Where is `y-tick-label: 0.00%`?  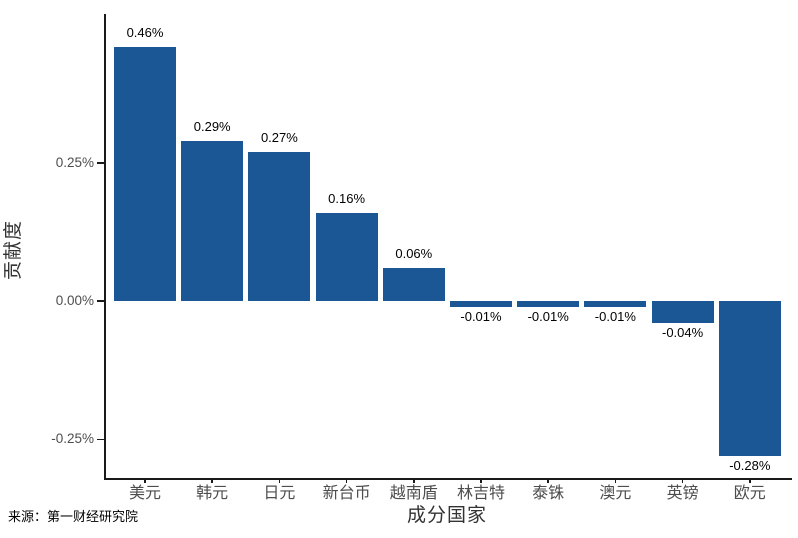 y-tick-label: 0.00% is located at coordinates (74, 301).